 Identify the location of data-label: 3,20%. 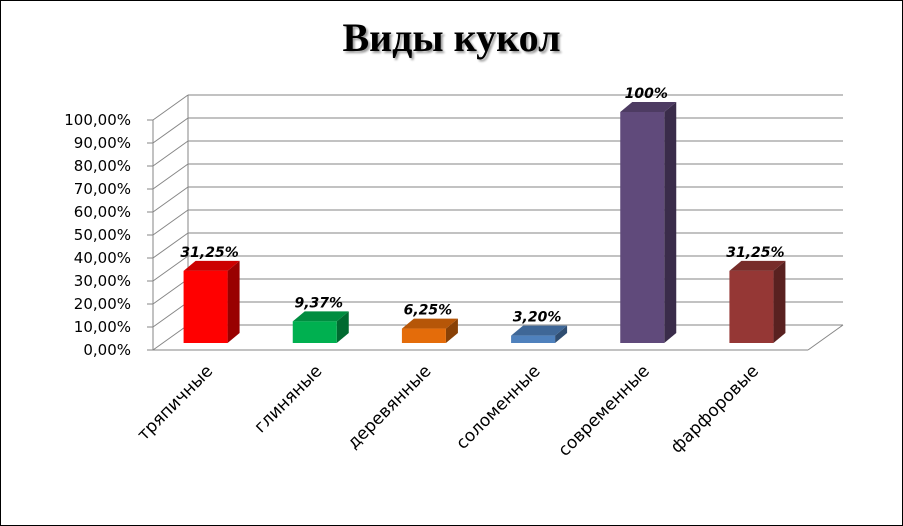
(537, 318).